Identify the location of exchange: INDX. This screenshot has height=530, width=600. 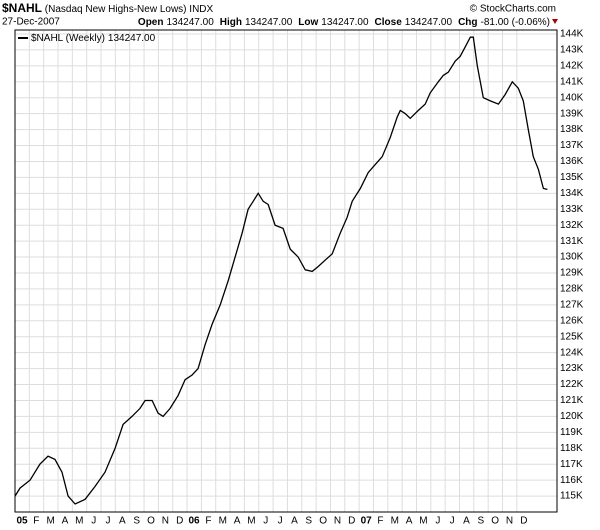
(201, 9).